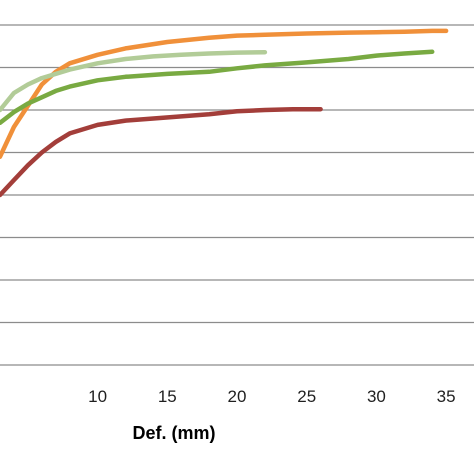 This screenshot has width=474, height=474. Describe the element at coordinates (167, 396) in the screenshot. I see `x-tick-label: 15` at that location.